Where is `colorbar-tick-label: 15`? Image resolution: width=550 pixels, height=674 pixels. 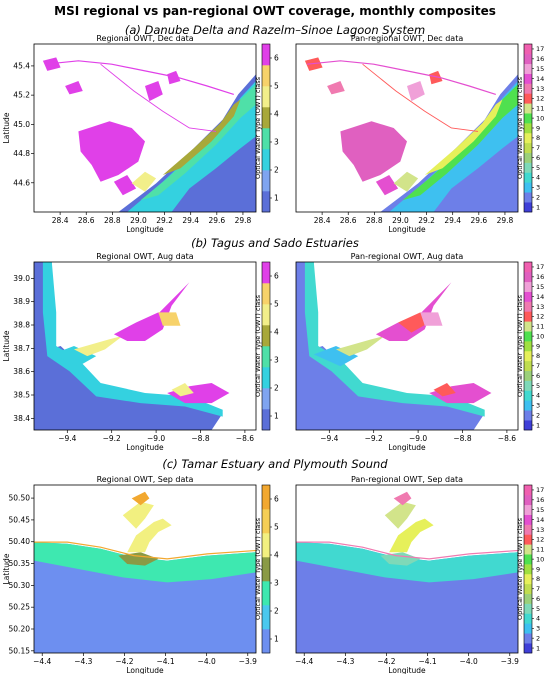
colorbar-tick-label: 15 is located at coordinates (540, 69).